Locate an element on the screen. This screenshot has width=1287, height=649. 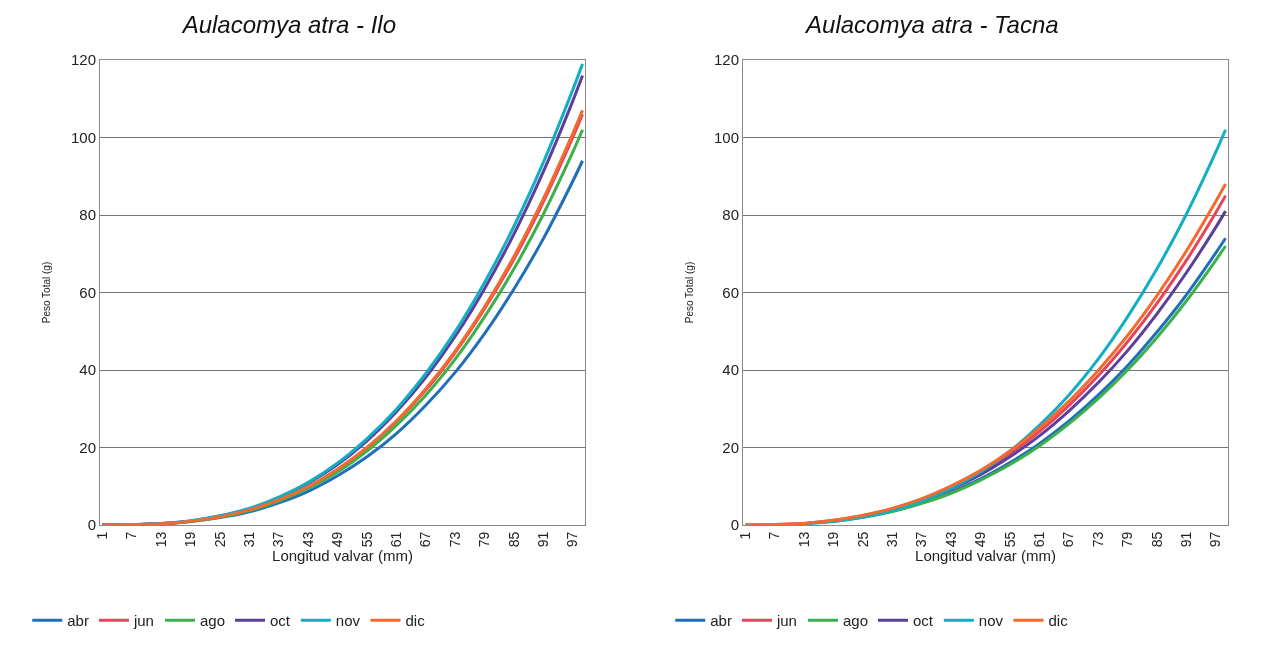
chart-title: Aulacomya atra - Ilo is located at coordinates (288, 25).